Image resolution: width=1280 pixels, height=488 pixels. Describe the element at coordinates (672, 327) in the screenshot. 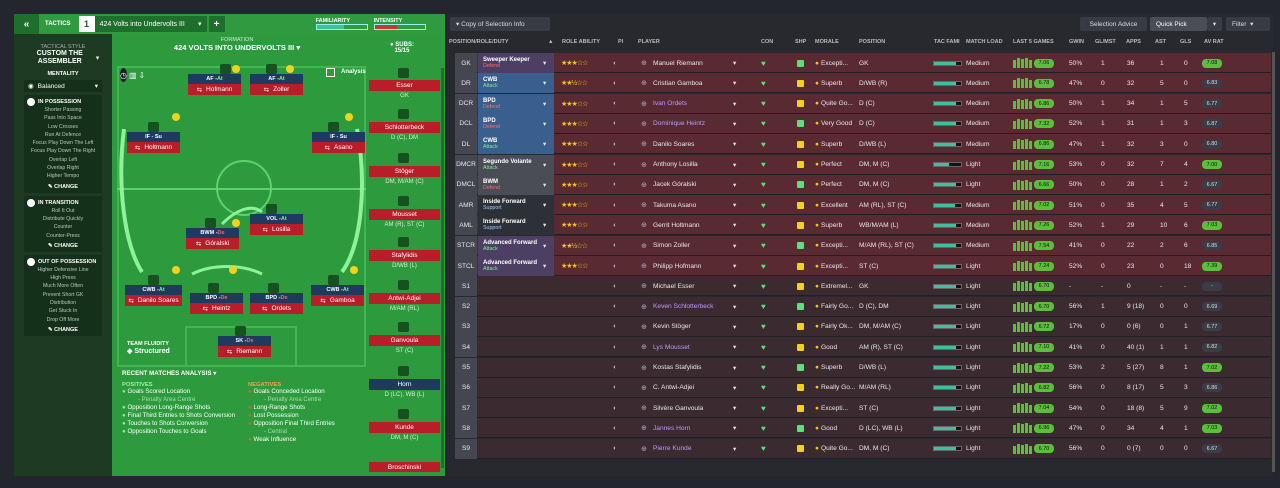

I see `player-name: Kevin Stöger` at that location.